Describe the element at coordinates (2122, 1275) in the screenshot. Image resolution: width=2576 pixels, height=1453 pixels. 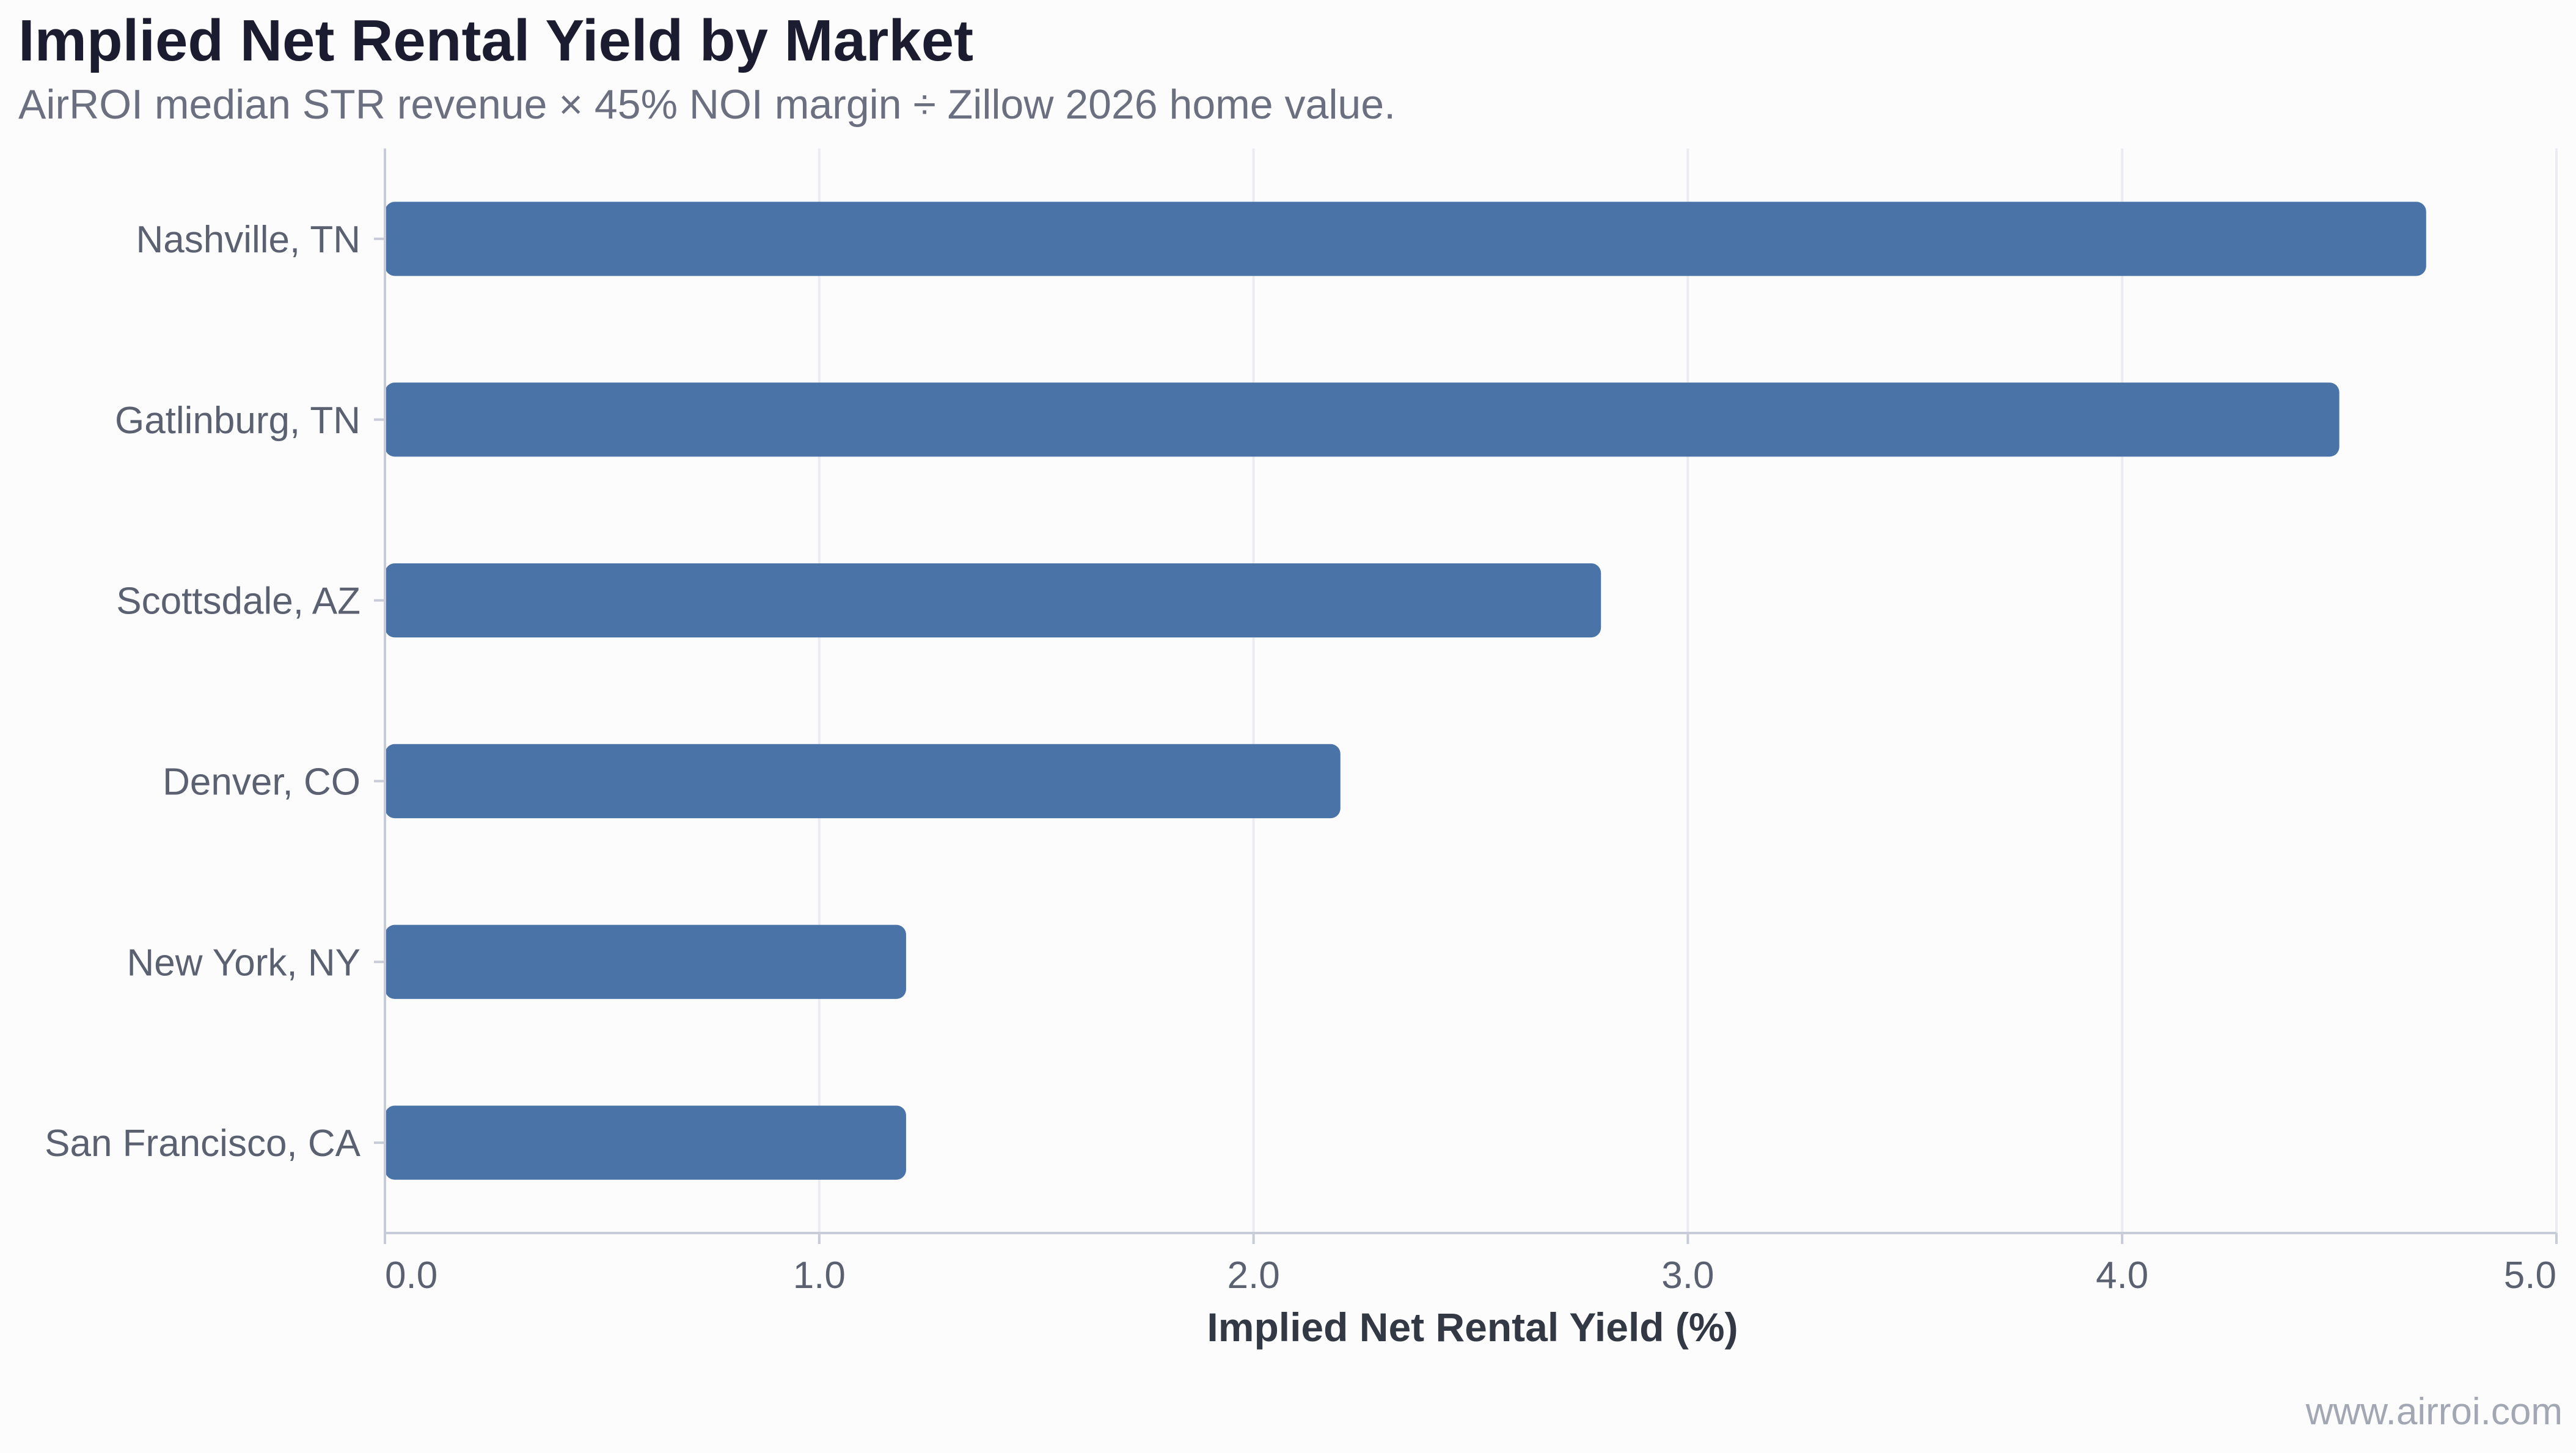
I see `x-tick-label: 4.0` at that location.